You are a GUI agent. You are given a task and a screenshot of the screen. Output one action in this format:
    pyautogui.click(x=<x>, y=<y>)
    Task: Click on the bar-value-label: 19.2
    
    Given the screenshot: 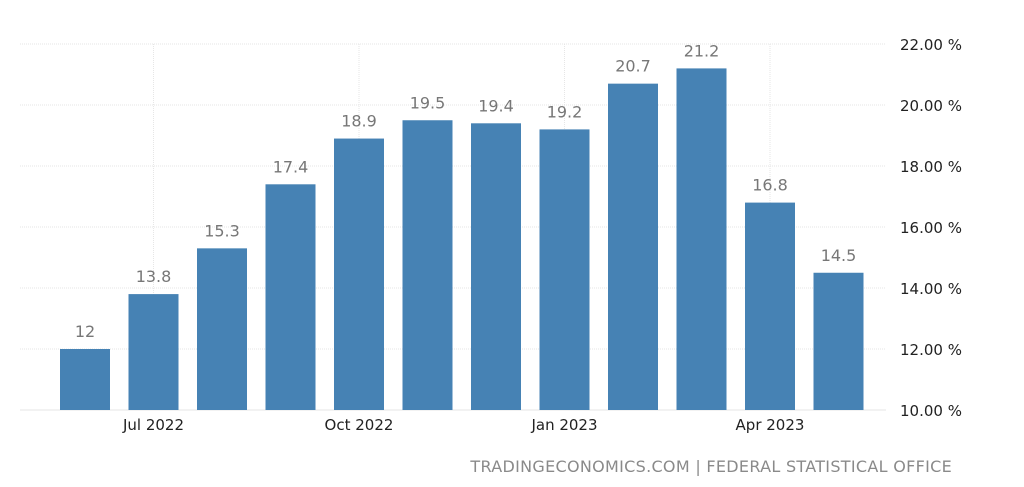 What is the action you would take?
    pyautogui.click(x=565, y=111)
    